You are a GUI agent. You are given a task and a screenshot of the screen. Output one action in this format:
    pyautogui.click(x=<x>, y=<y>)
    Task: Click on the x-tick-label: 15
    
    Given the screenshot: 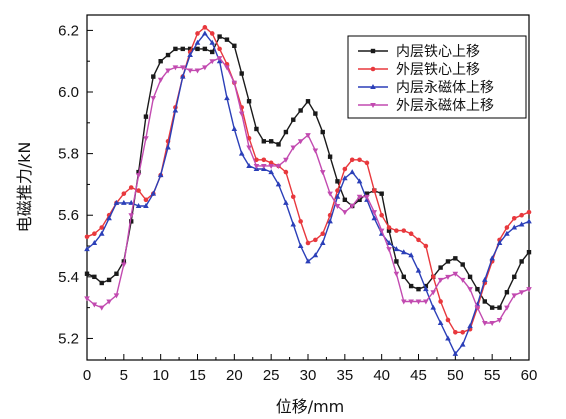 What is the action you would take?
    pyautogui.click(x=197, y=375)
    